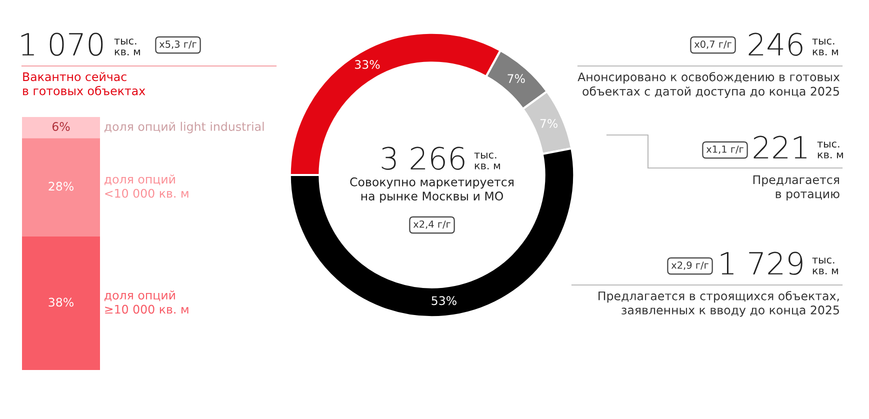  What do you see at coordinates (775, 44) in the screenshot?
I see `text: 246` at bounding box center [775, 44].